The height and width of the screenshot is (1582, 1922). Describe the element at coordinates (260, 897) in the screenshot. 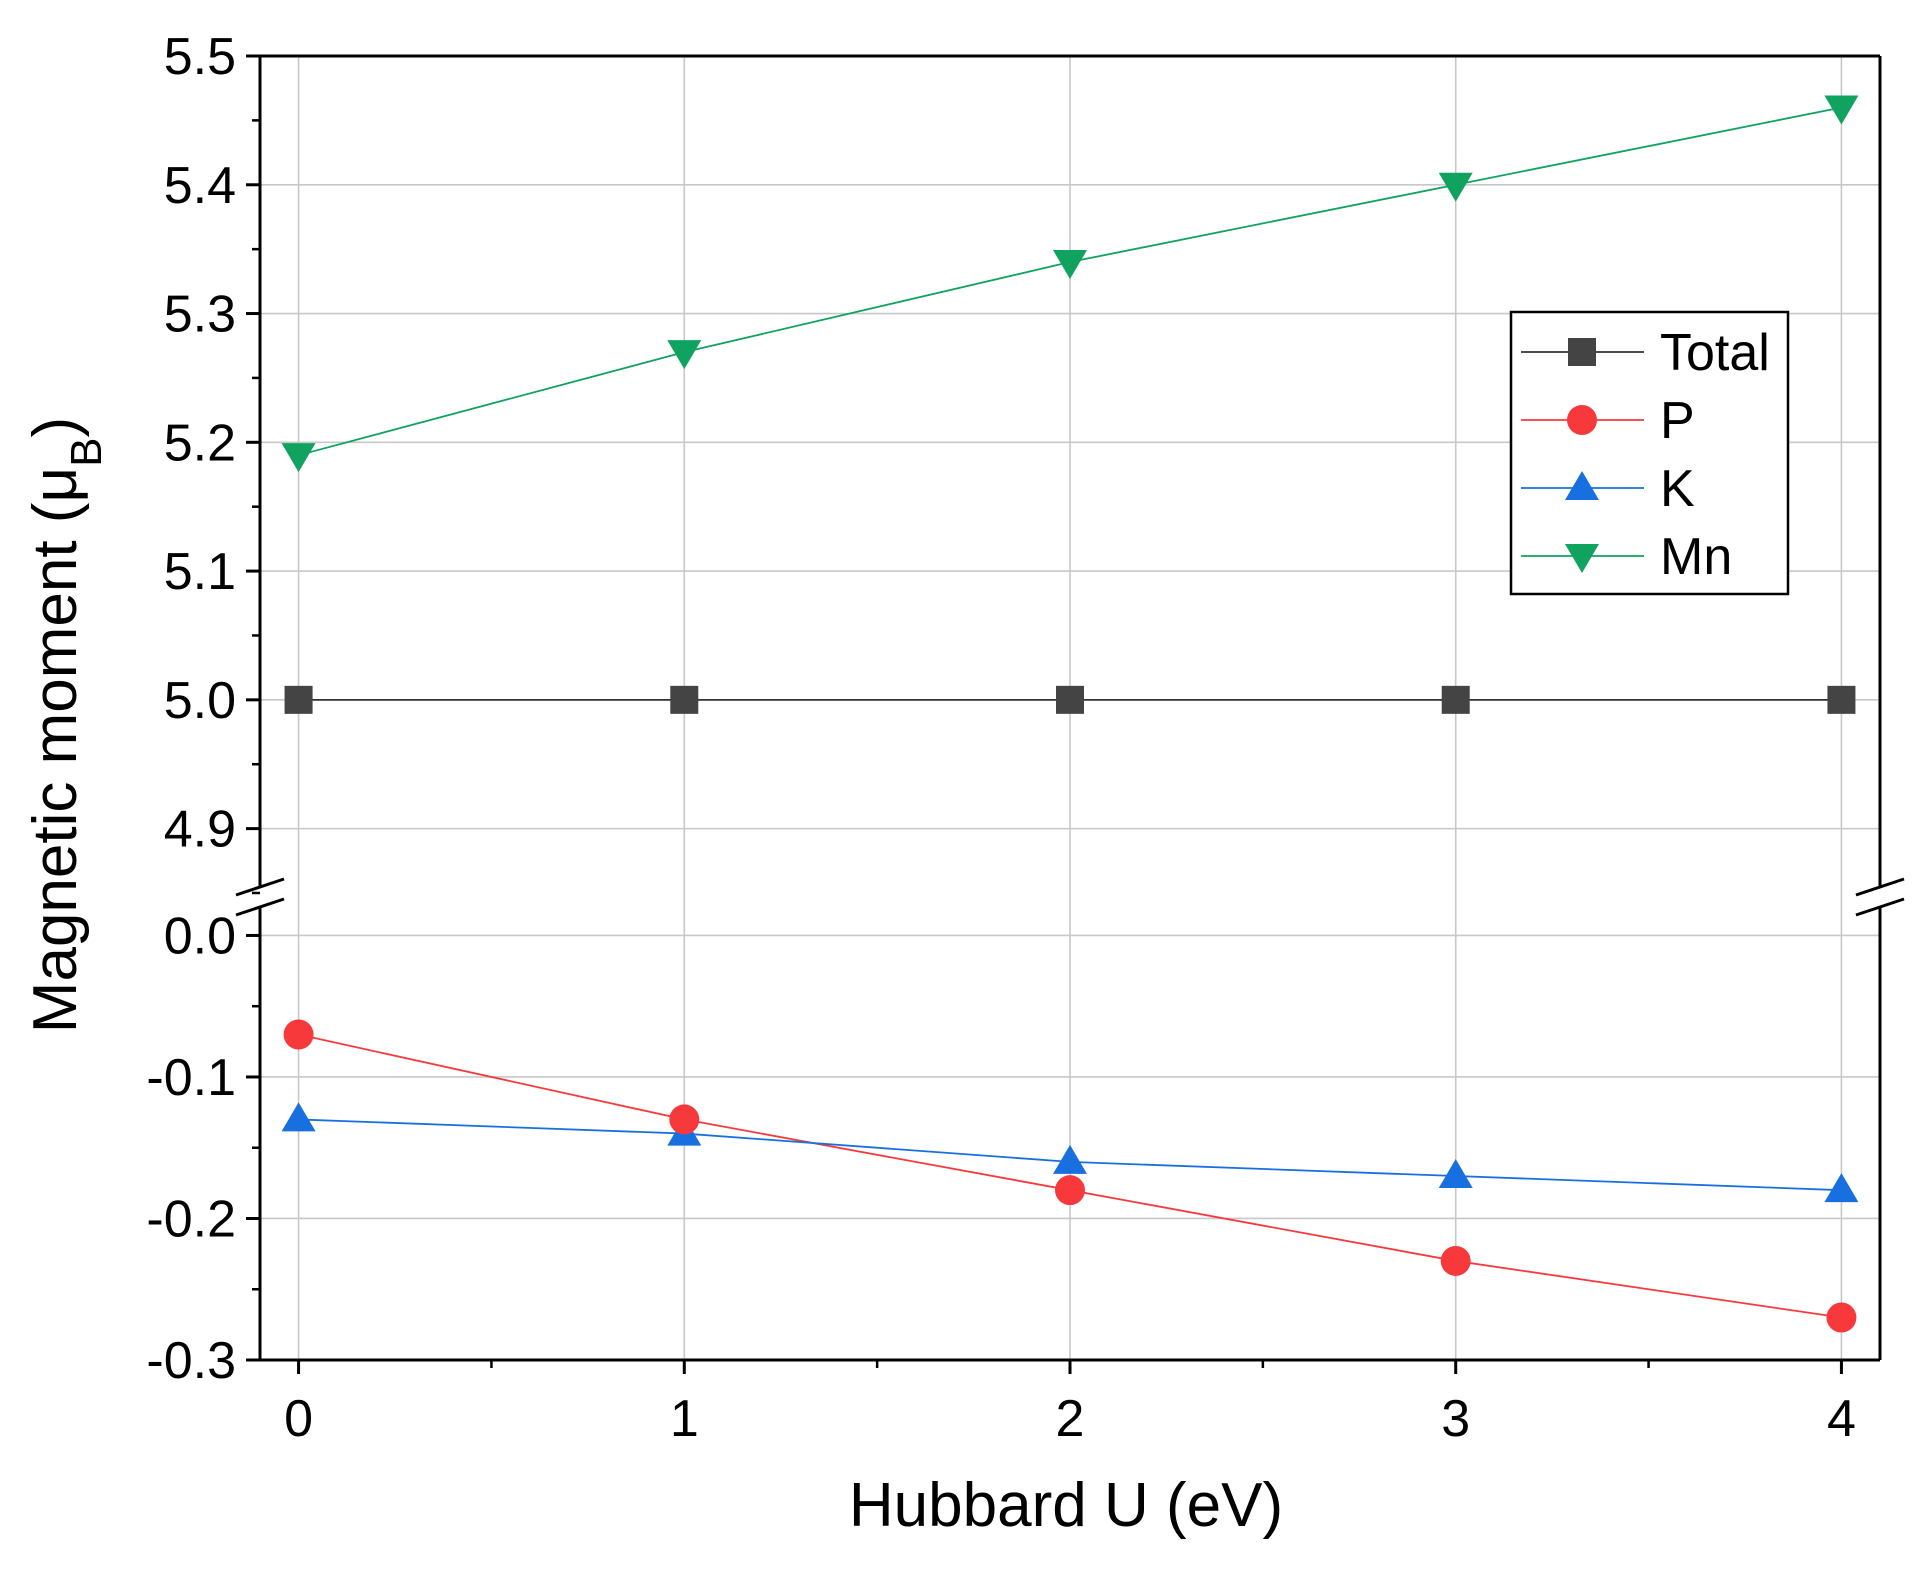

I see `axis-break-gap-left` at that location.